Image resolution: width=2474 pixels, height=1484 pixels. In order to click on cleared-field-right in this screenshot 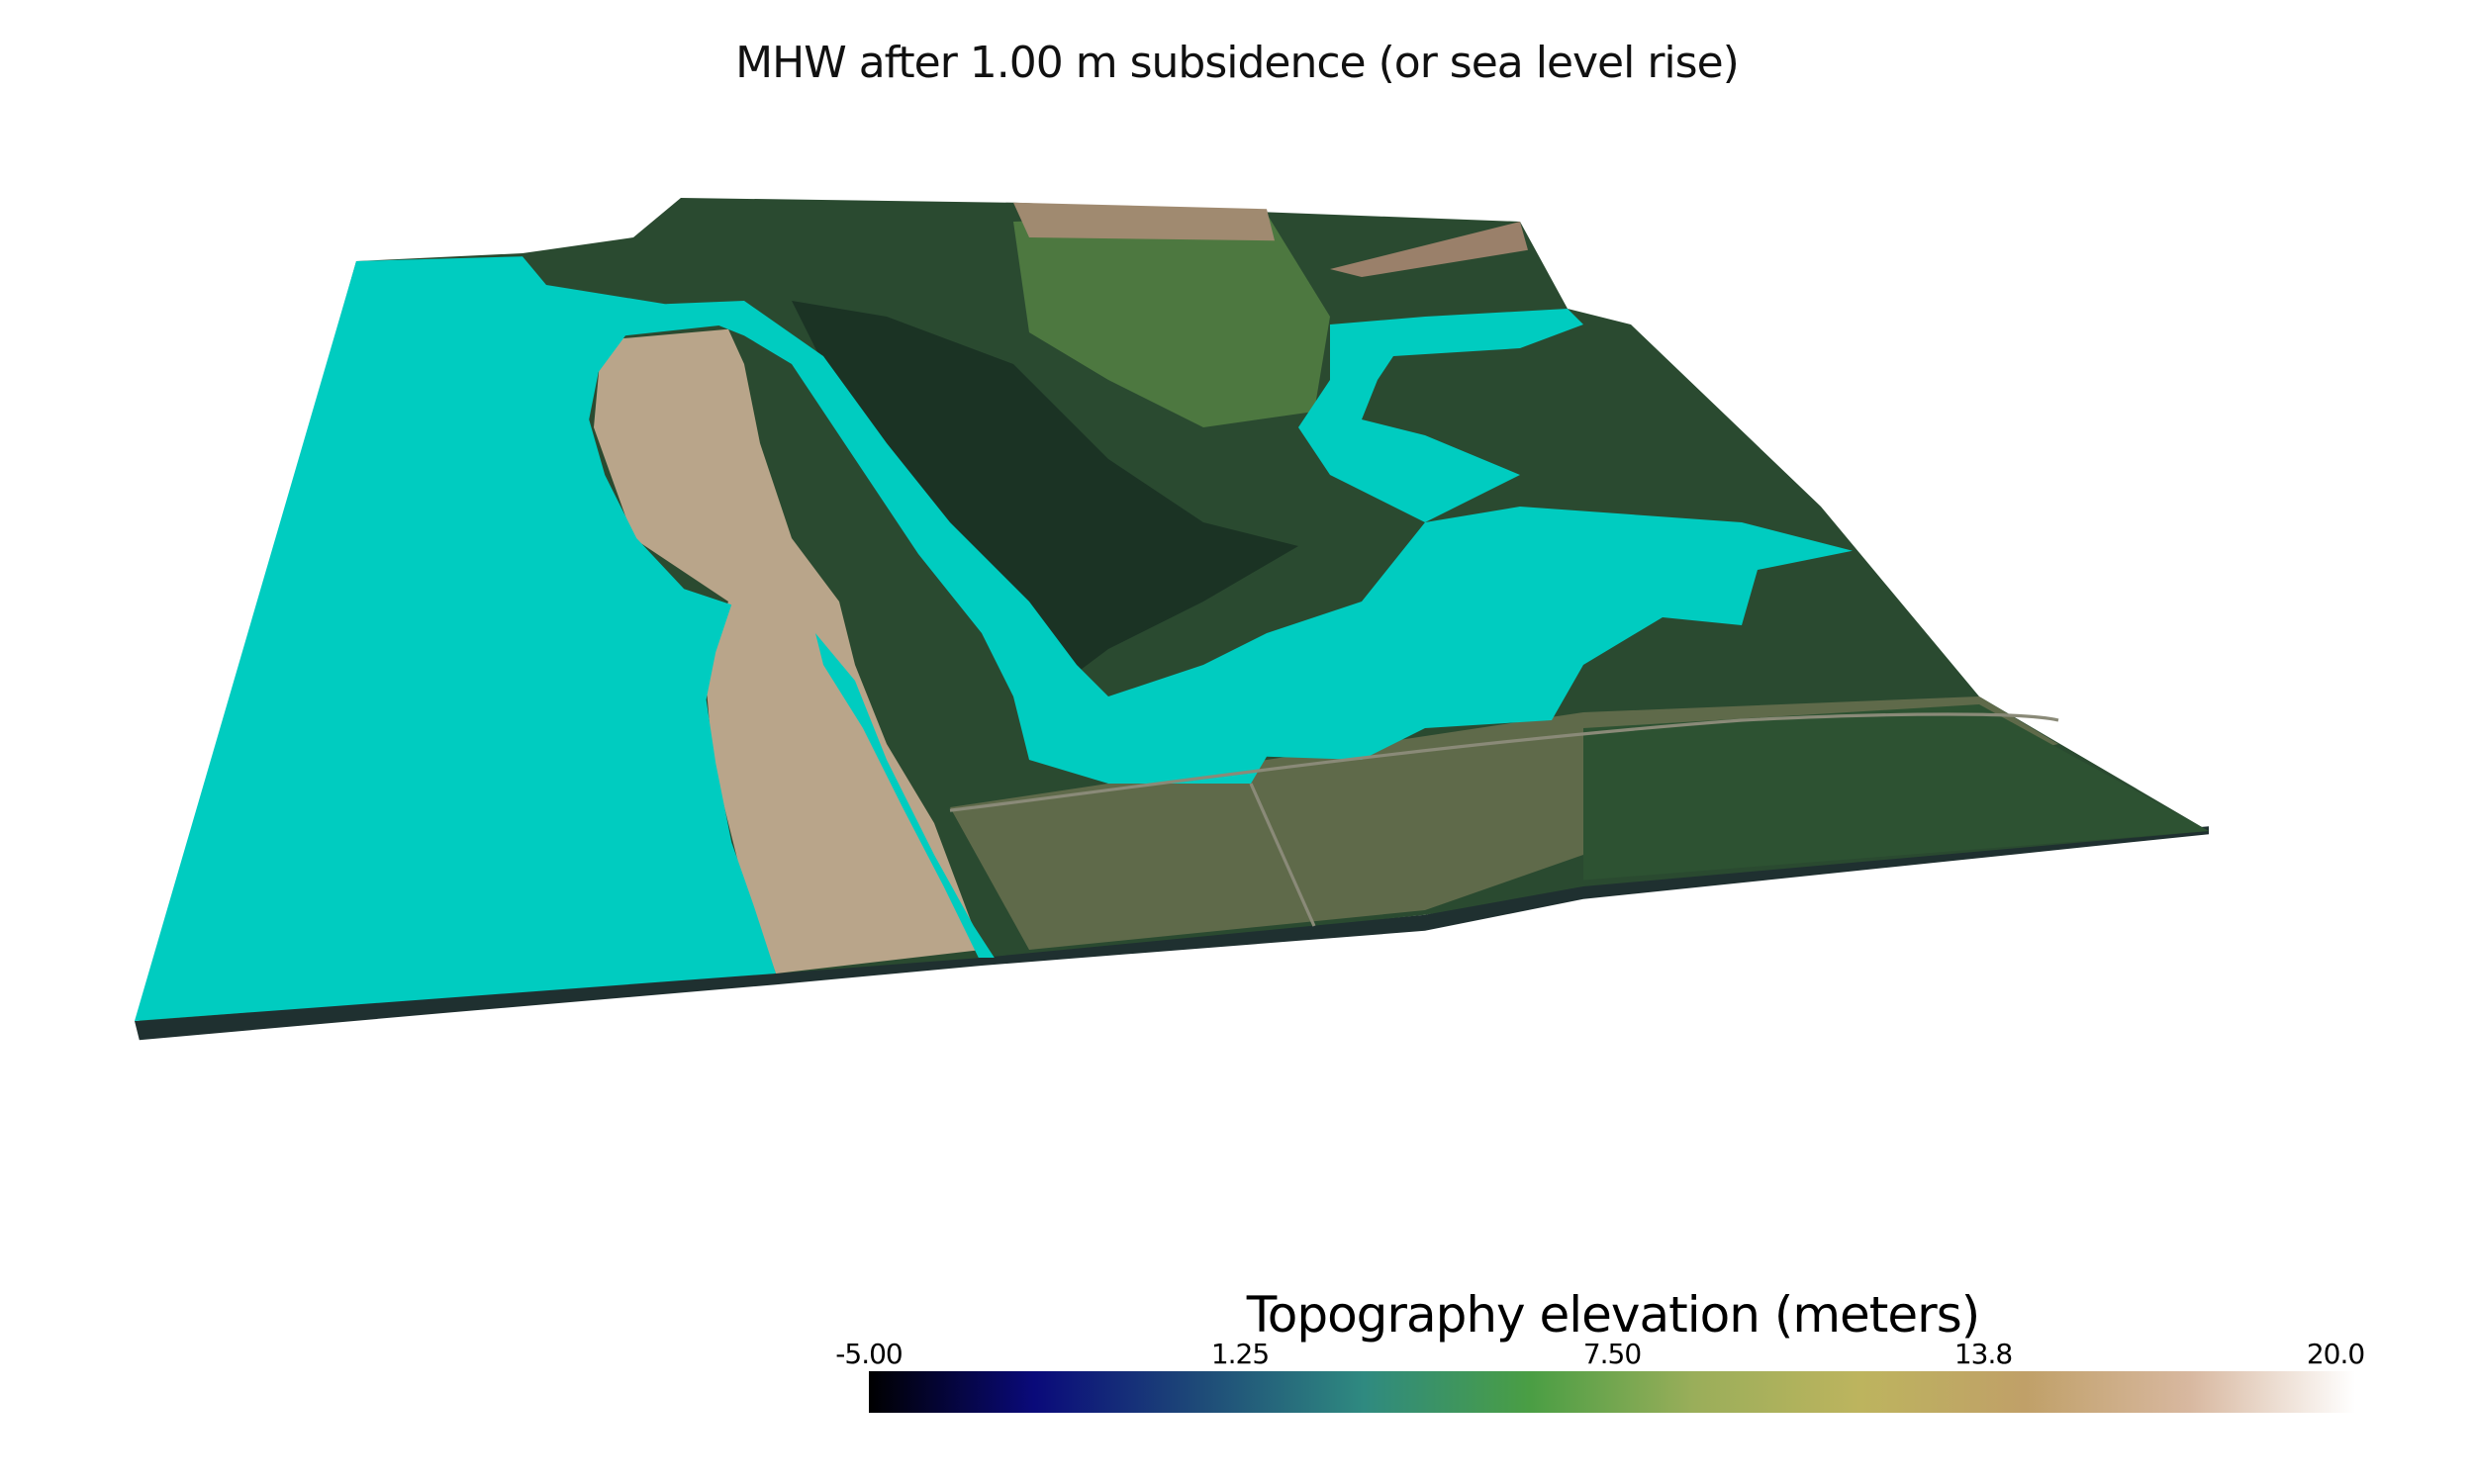, I will do `click(1429, 249)`.